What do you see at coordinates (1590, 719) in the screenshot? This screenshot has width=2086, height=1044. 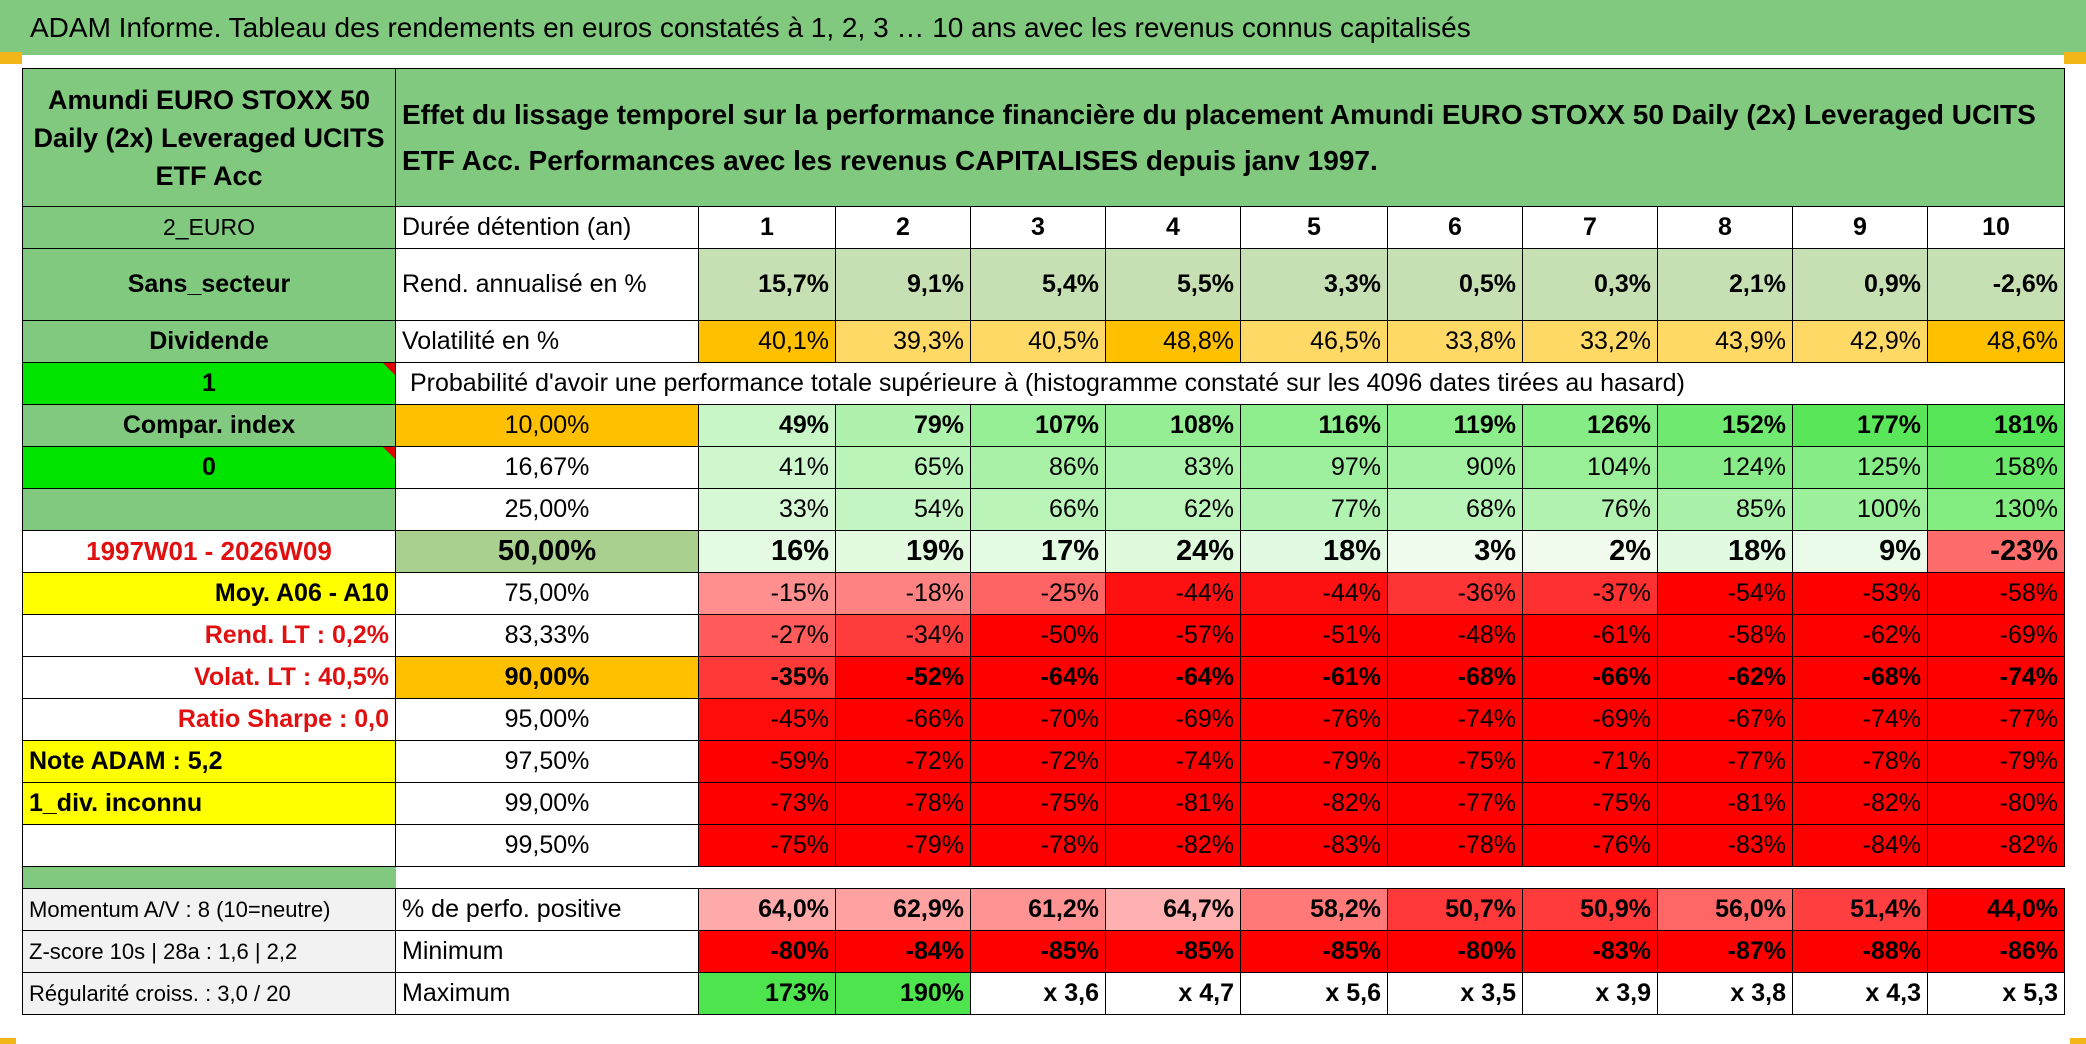 I see `quantile-cell: -69%` at bounding box center [1590, 719].